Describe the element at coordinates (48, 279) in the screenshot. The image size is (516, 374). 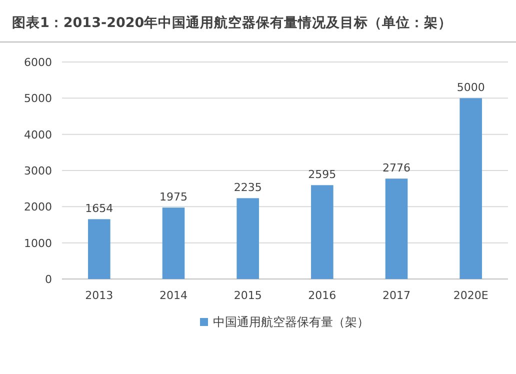
I see `y-tick-label: 0` at that location.